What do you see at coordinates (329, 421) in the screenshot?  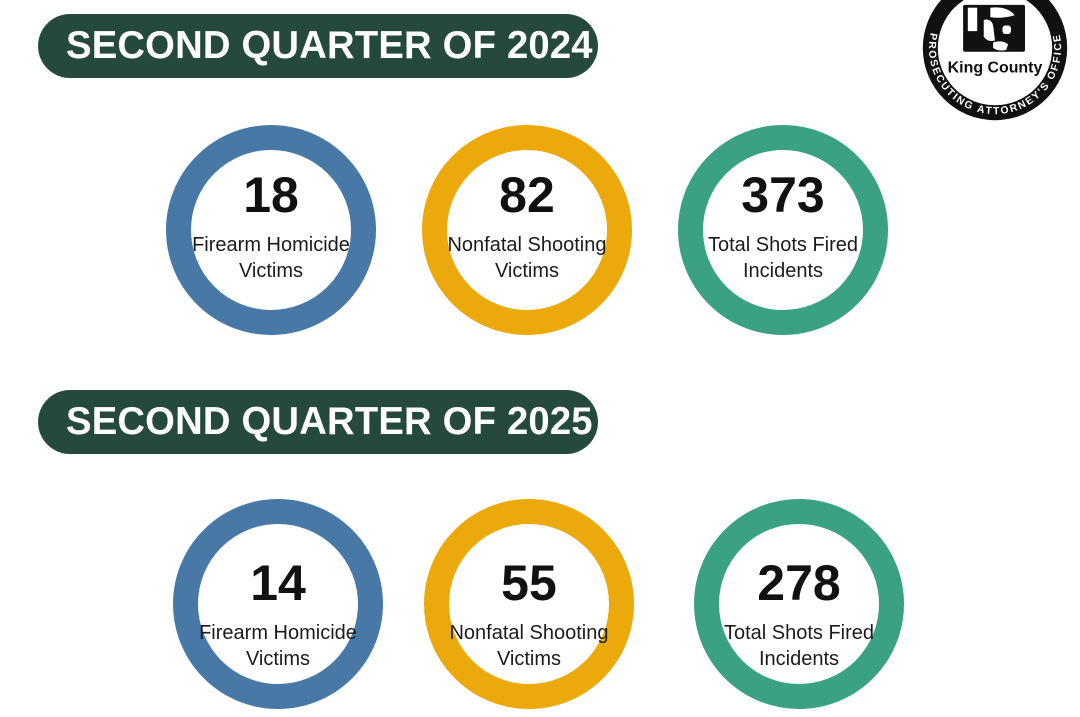 I see `quarter-banner-2025-title: SECOND QUARTER OF 2025` at bounding box center [329, 421].